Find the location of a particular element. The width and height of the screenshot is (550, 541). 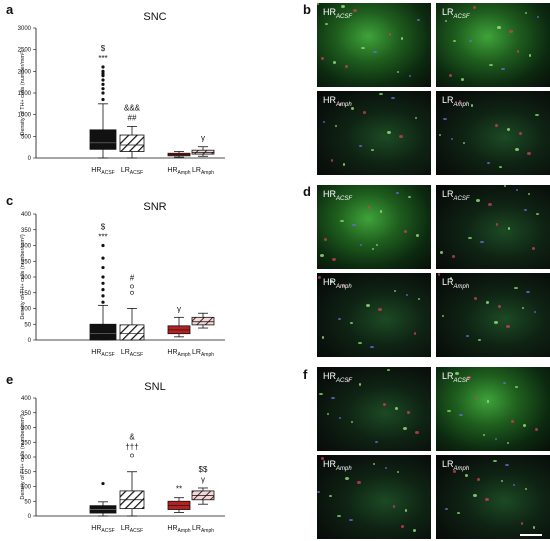

y-tick-label: 50 is located at coordinates (27, 325).